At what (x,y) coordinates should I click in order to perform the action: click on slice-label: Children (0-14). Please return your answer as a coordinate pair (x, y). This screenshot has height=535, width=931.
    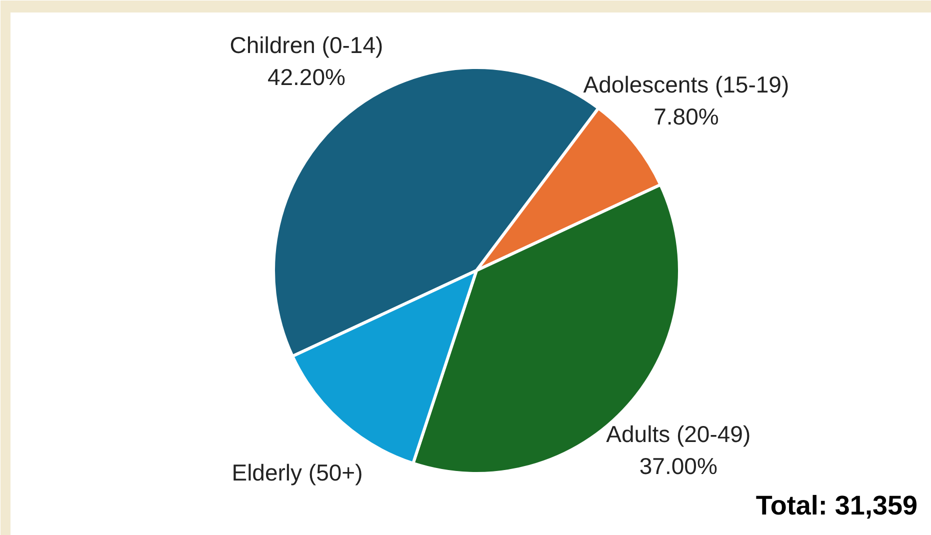
    Looking at the image, I should click on (307, 45).